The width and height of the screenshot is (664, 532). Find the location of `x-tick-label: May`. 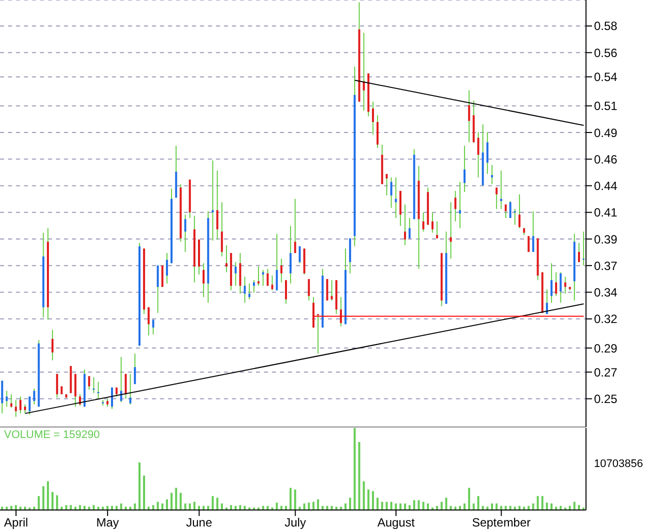

x-tick-label: May is located at coordinates (107, 523).